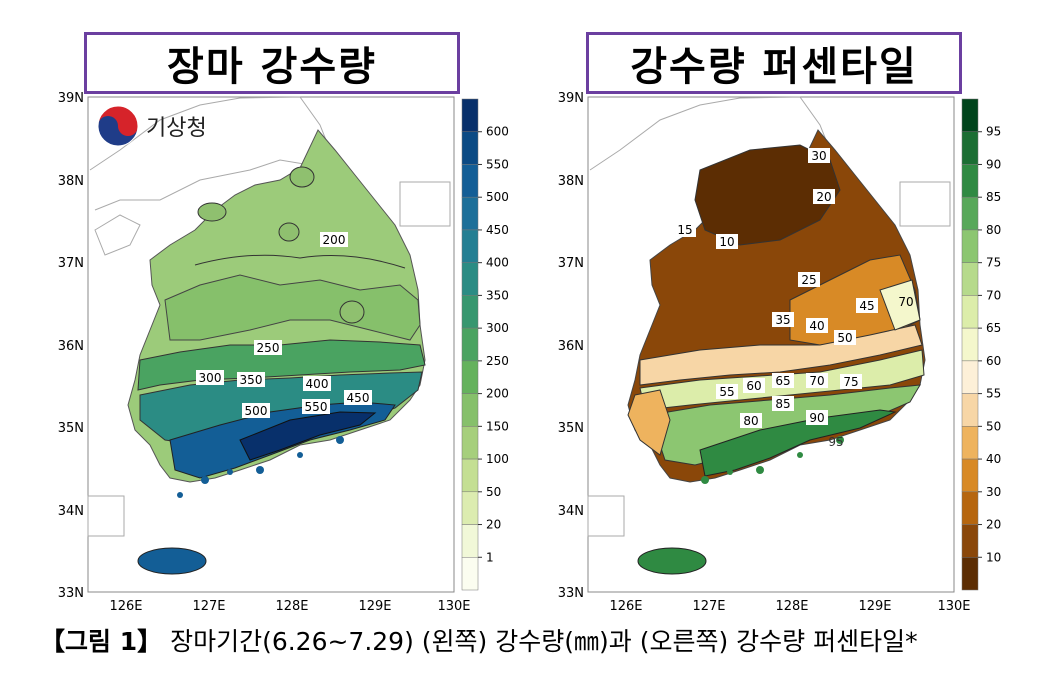 The width and height of the screenshot is (1056, 673). What do you see at coordinates (284, 325) in the screenshot?
I see `left-contour-labels: 200 250 300 350 400 450 500 550` at bounding box center [284, 325].